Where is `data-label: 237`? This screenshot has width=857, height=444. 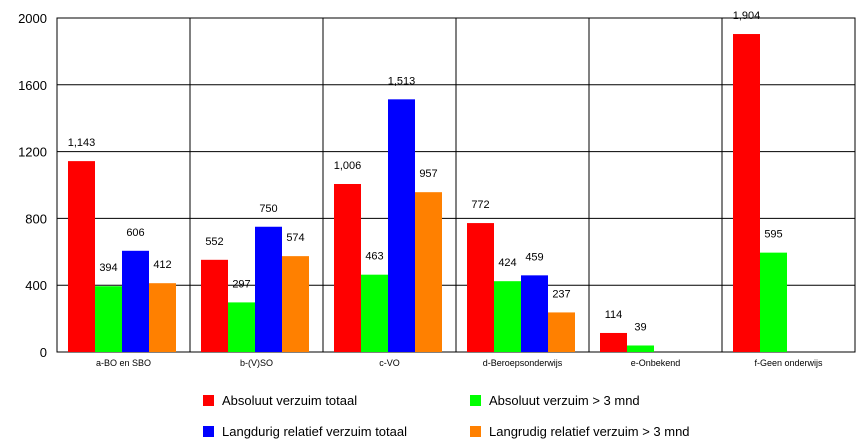
data-label: 237 is located at coordinates (561, 294).